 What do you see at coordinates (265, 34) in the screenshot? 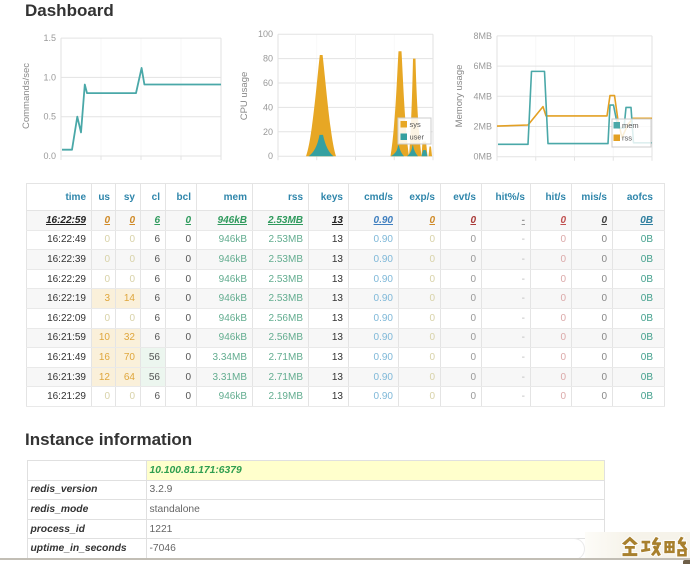
I see `svg-text: 100` at bounding box center [265, 34].